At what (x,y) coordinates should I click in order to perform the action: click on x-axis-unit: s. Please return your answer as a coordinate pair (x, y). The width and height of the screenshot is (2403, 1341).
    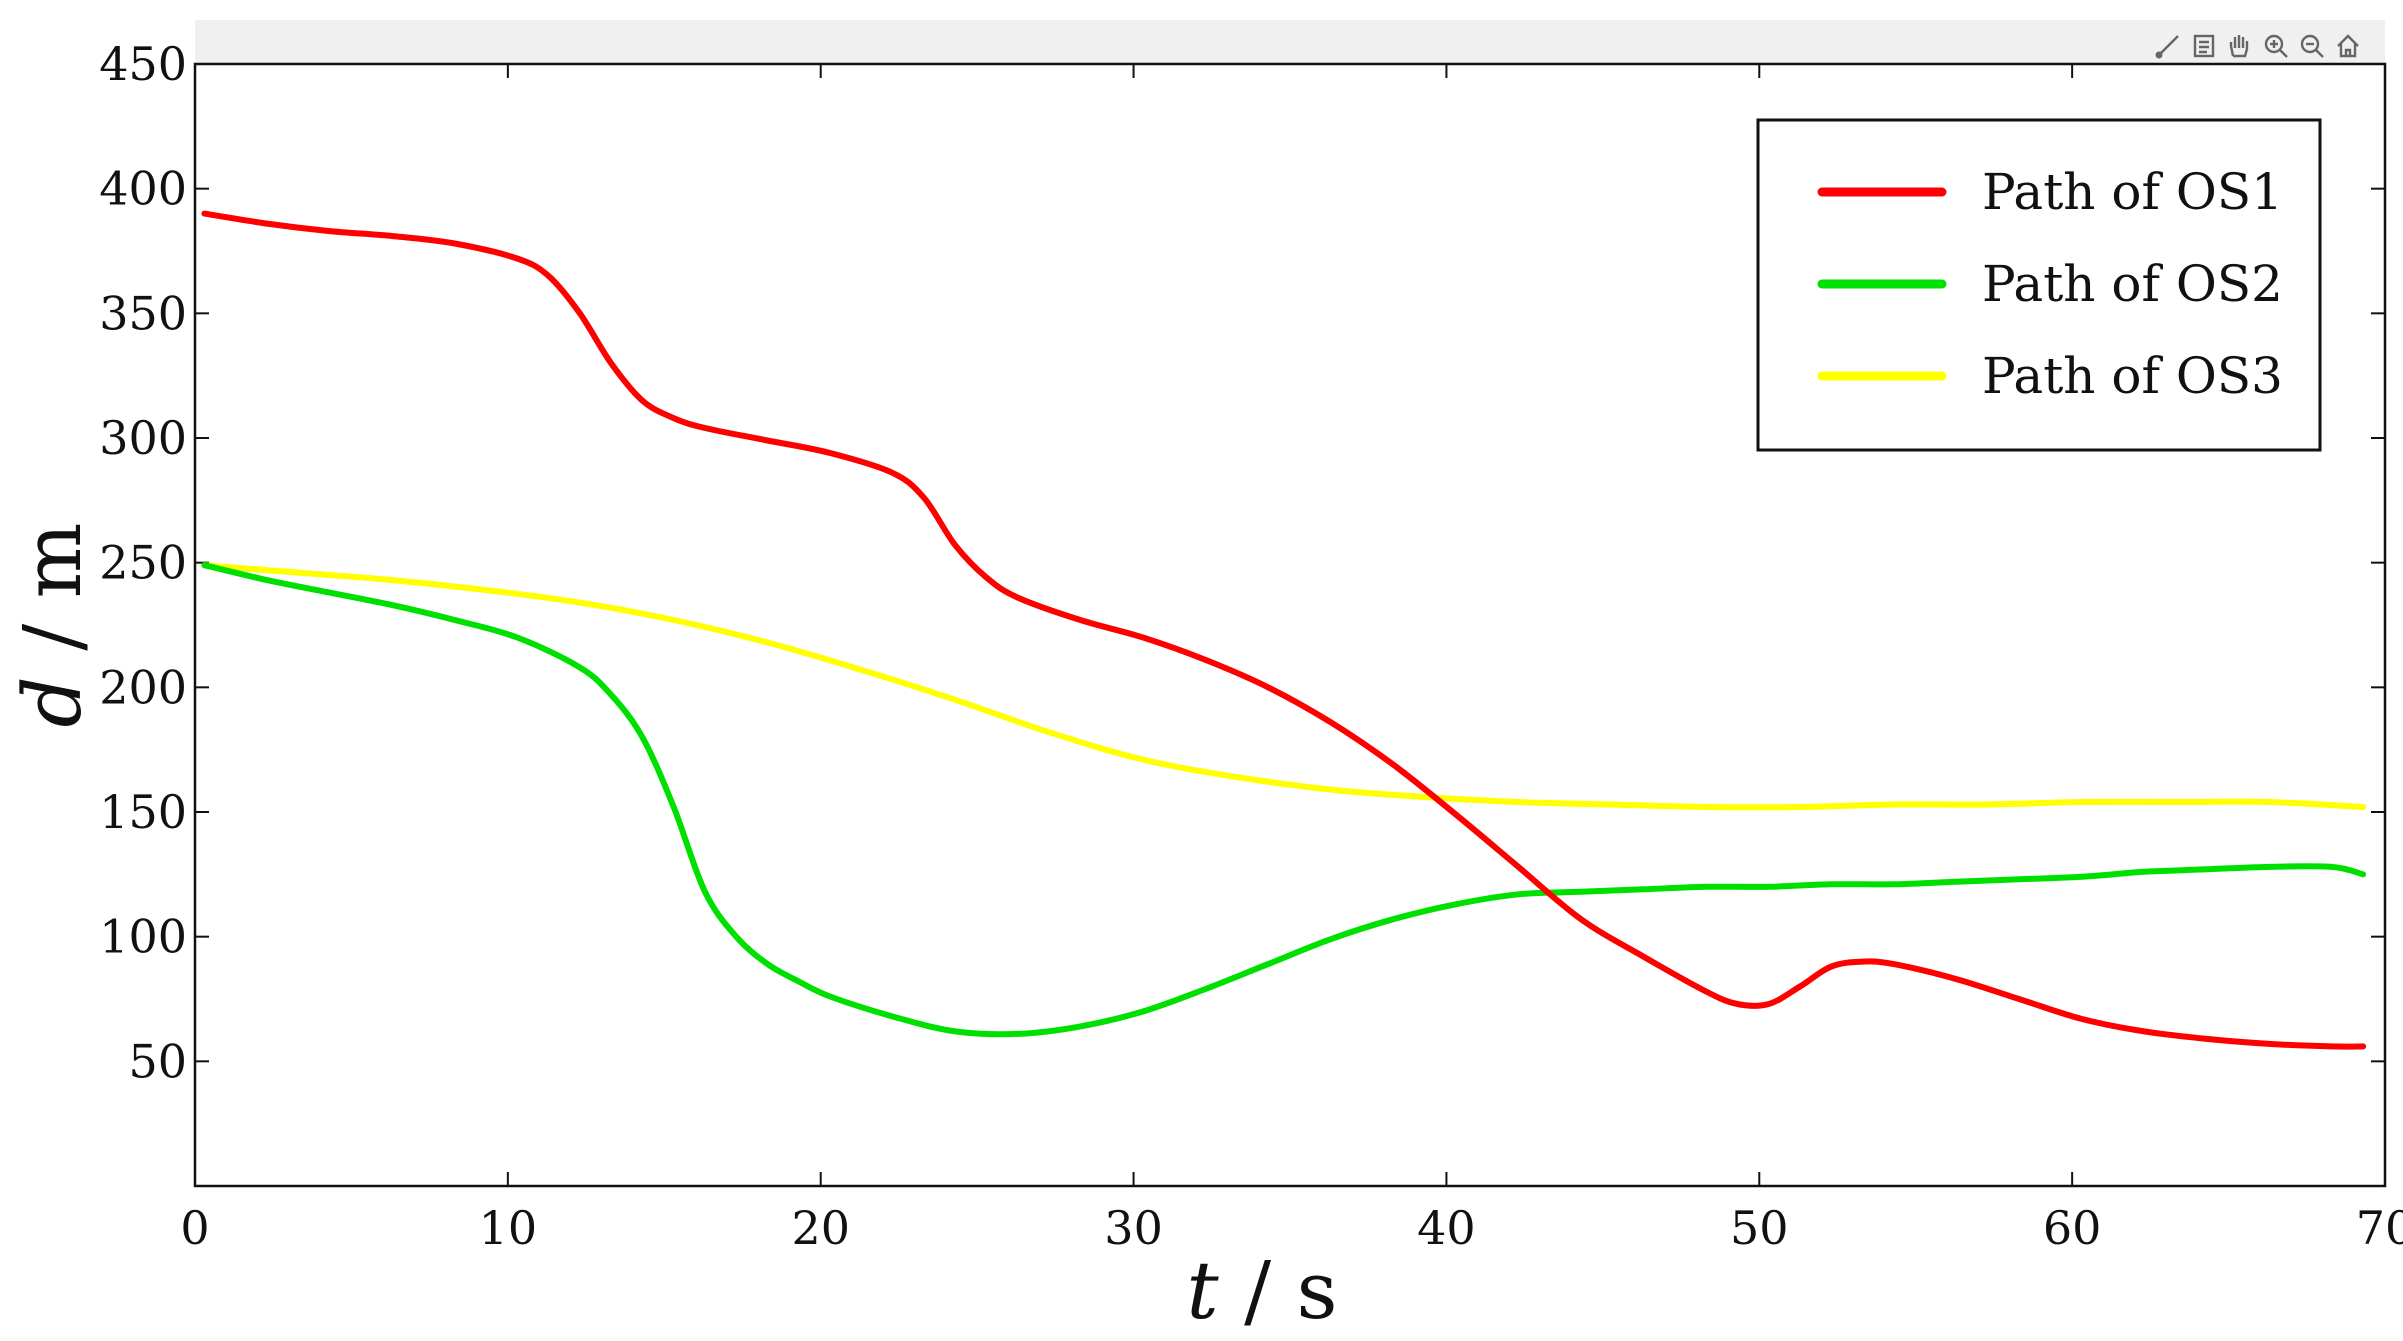
    Looking at the image, I should click on (1316, 1290).